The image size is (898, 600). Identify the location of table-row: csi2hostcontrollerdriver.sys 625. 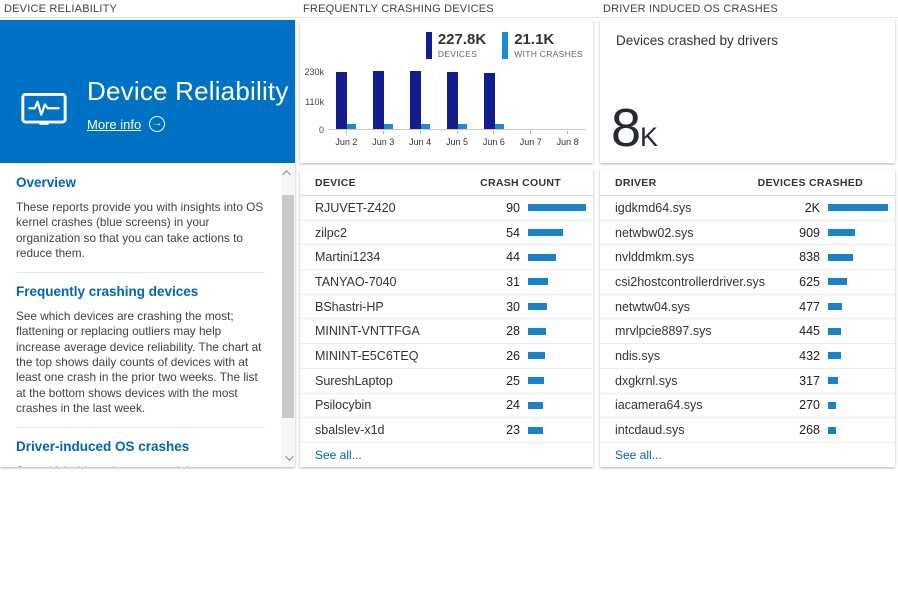
(747, 282).